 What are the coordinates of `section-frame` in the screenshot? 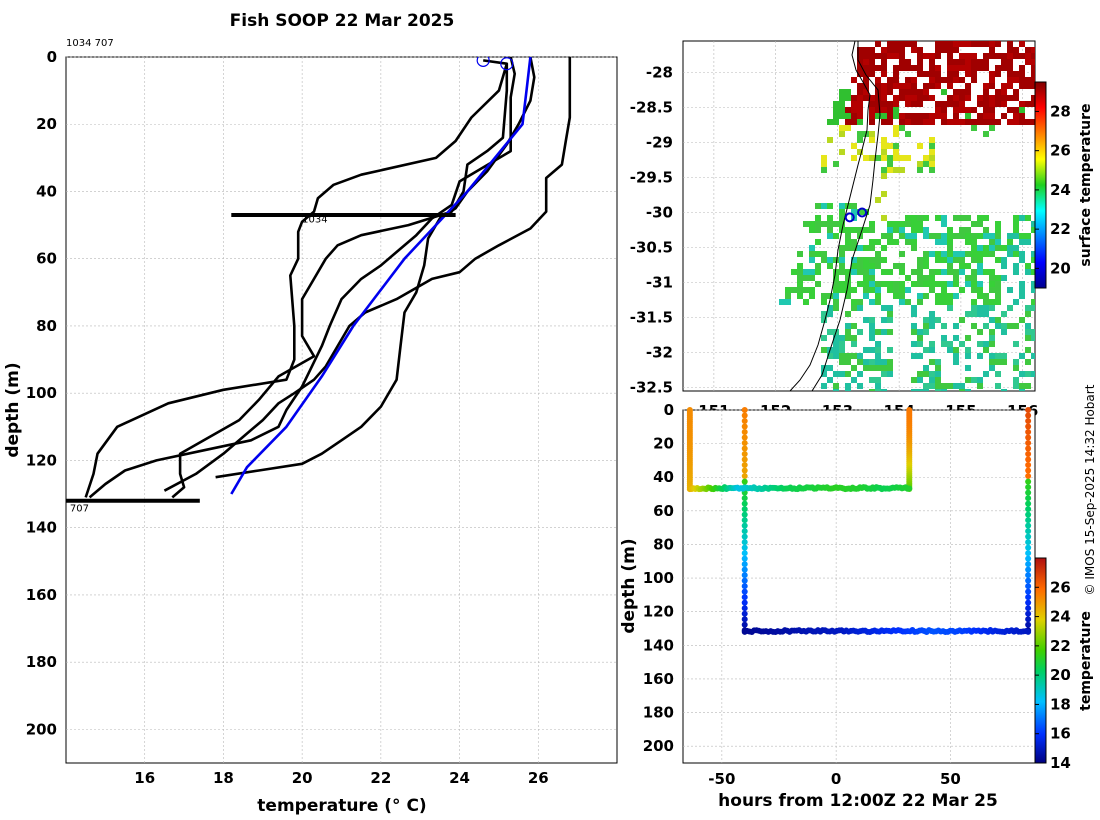 It's located at (859, 586).